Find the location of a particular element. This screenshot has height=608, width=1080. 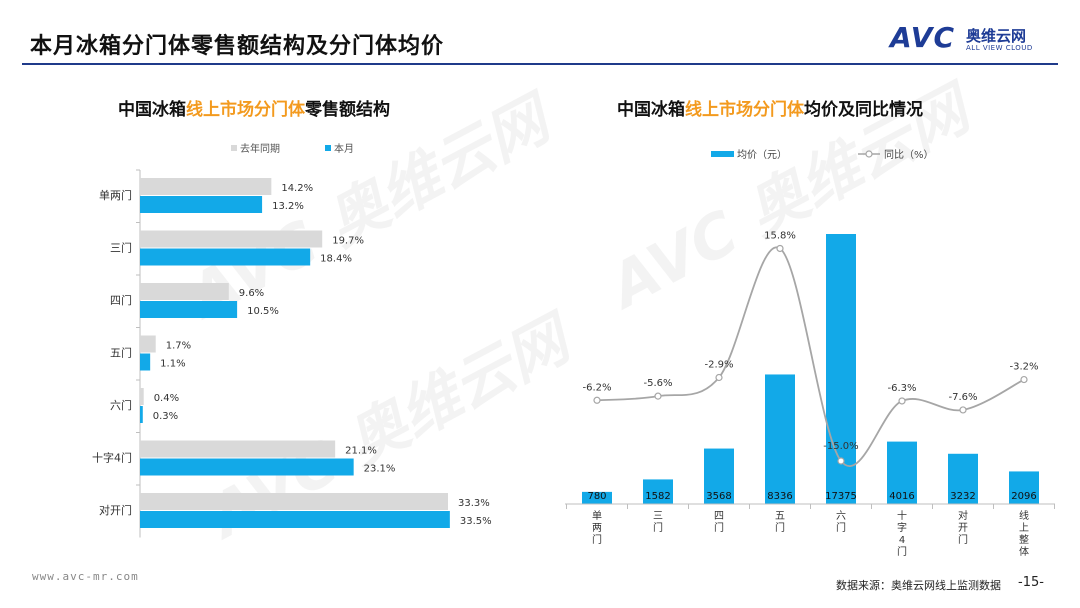

data-label-current: 10.5% is located at coordinates (263, 311).